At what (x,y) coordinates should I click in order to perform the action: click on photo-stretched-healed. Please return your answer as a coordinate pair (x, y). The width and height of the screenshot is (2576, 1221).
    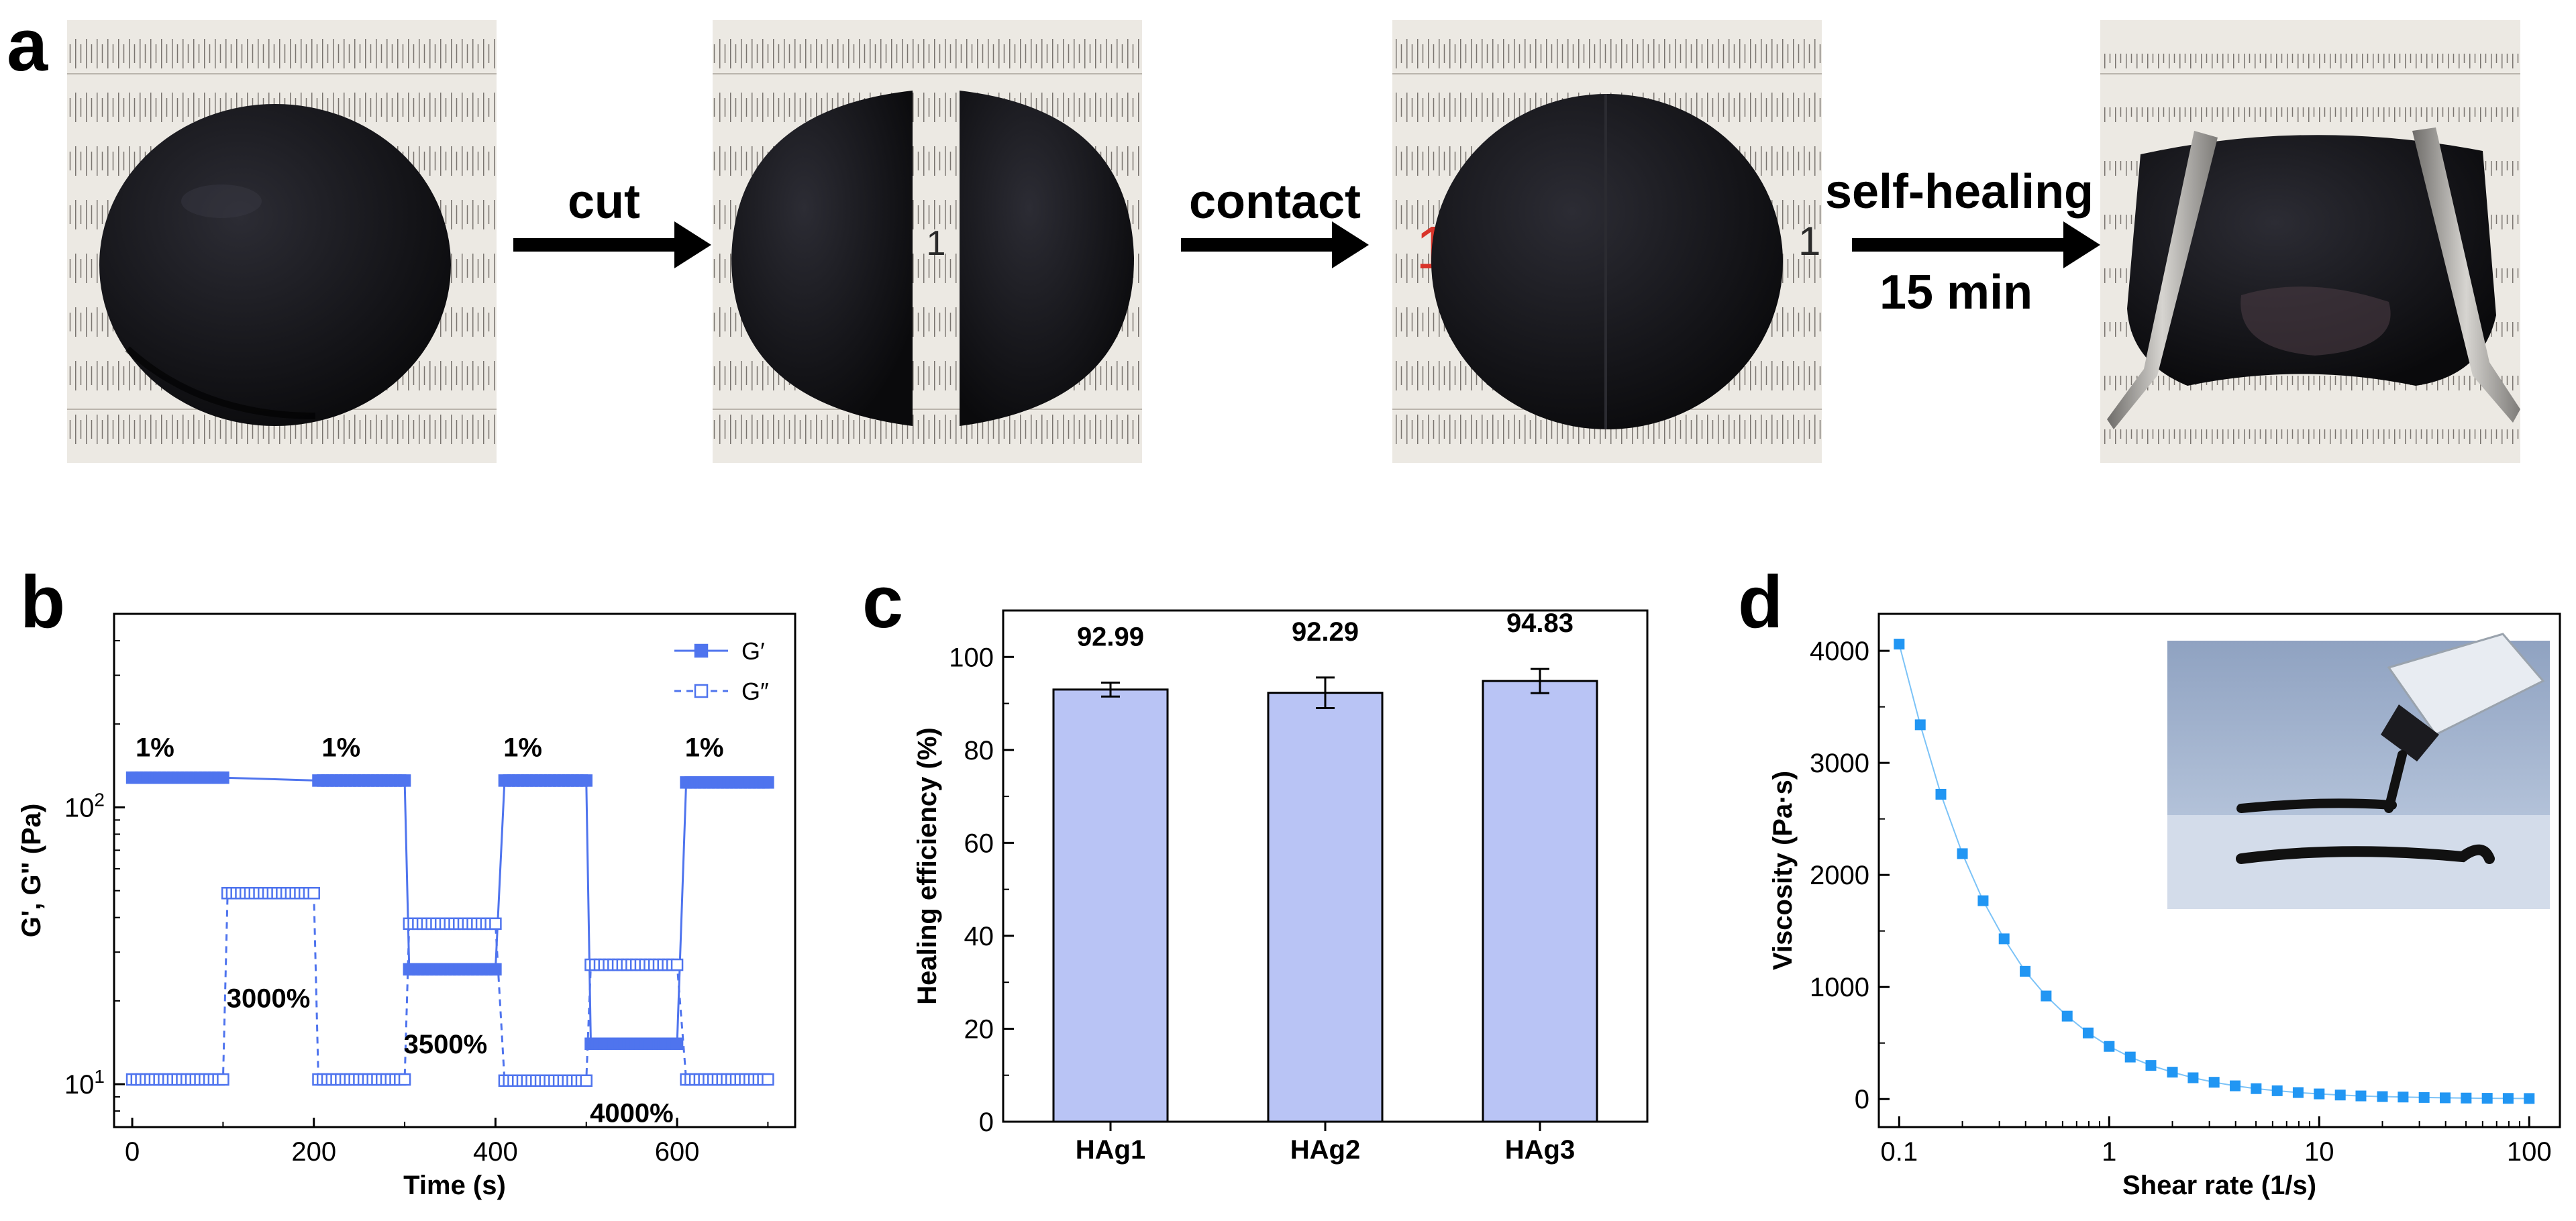
    Looking at the image, I should click on (2310, 241).